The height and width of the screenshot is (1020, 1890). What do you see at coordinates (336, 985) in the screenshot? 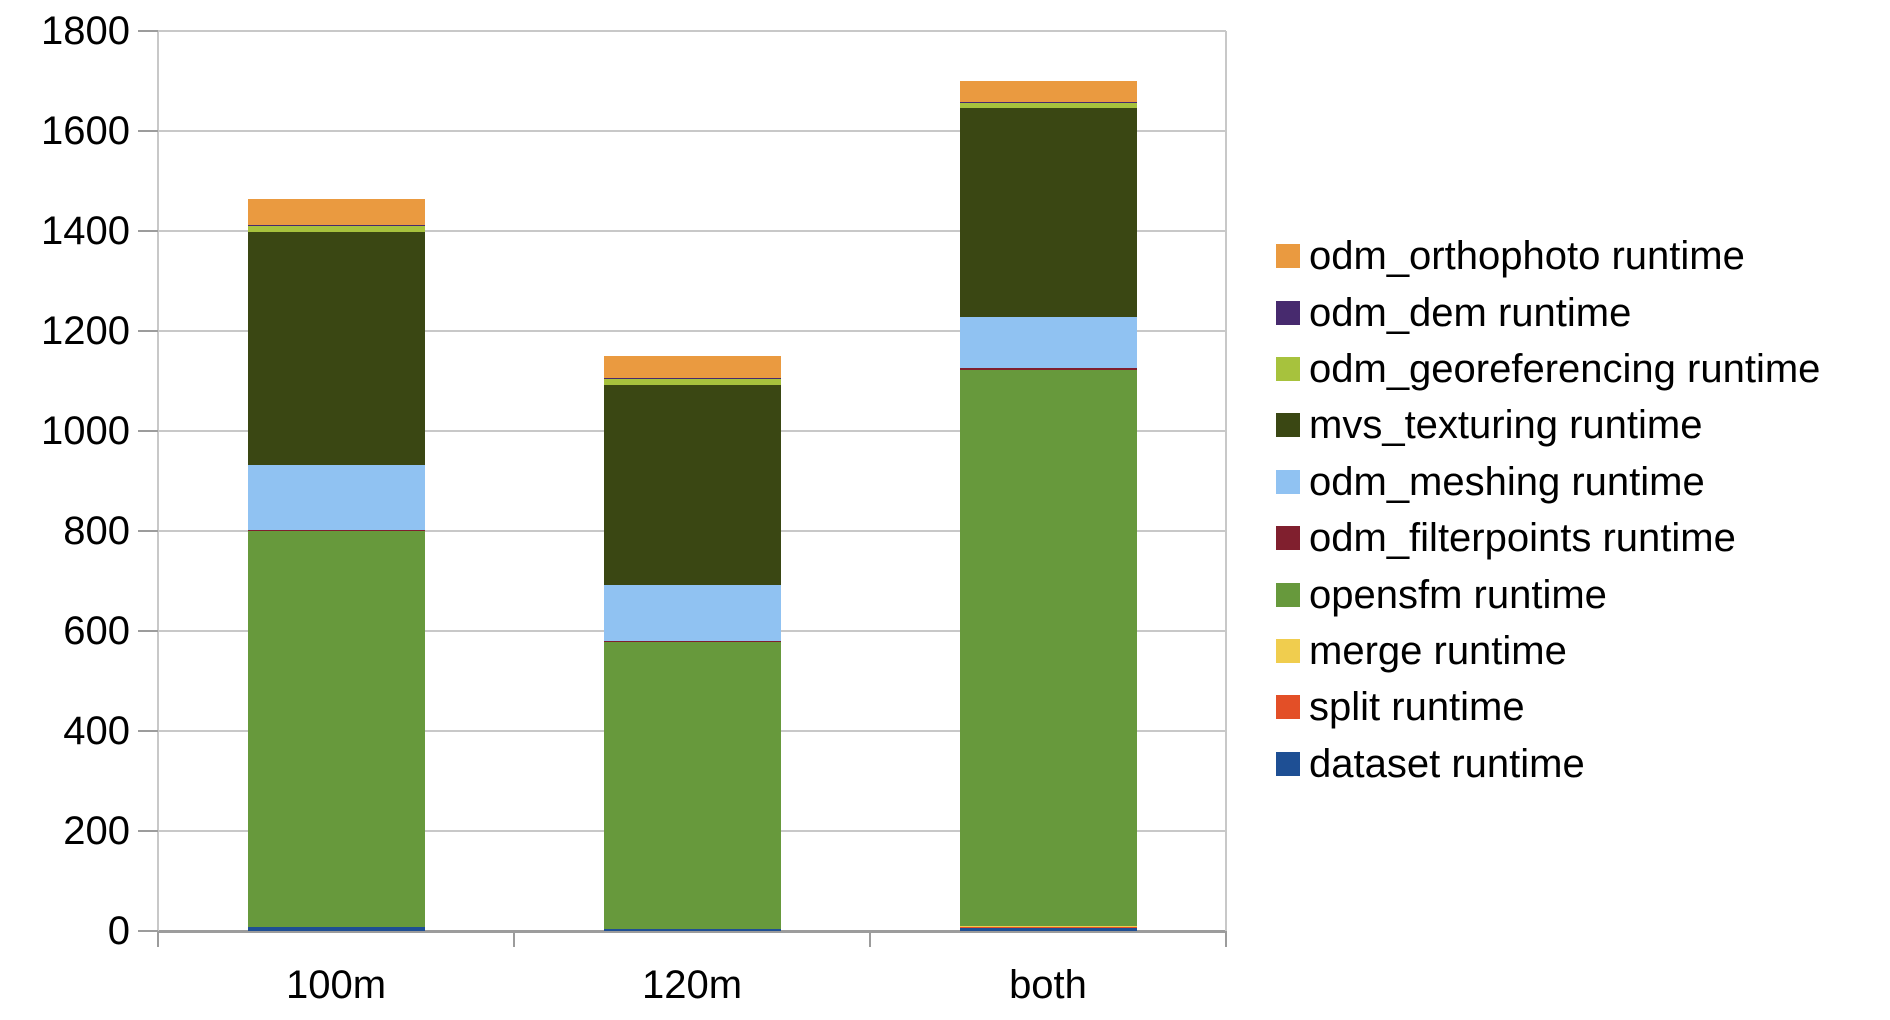
I see `x-category-label: 100m` at bounding box center [336, 985].